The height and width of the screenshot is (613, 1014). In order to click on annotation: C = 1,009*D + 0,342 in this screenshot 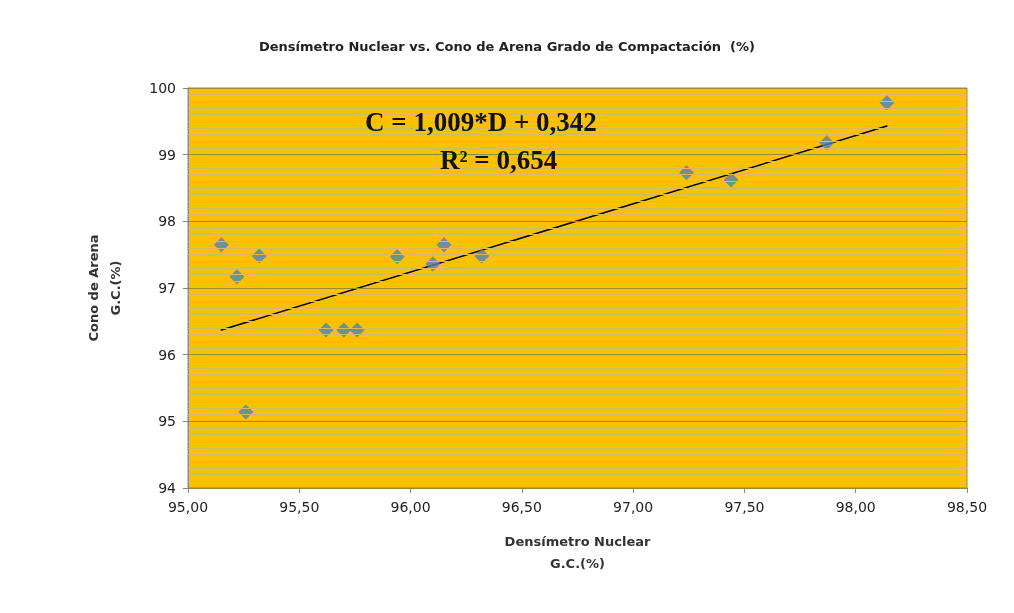, I will do `click(481, 121)`.